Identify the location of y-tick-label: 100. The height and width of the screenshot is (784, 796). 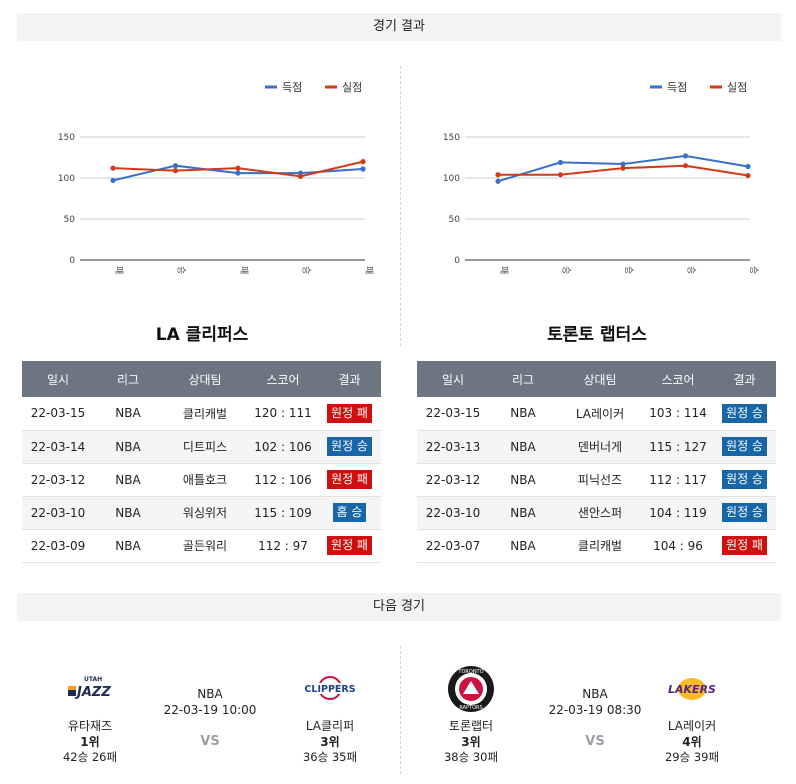
(66, 179).